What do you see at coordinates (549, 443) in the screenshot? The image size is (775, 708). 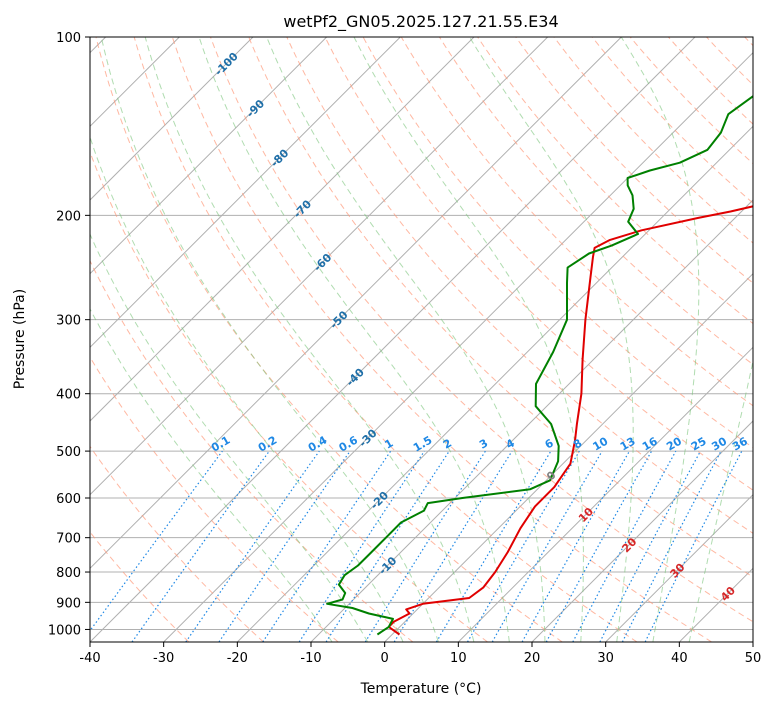 I see `mixing-ratio-label: 6` at bounding box center [549, 443].